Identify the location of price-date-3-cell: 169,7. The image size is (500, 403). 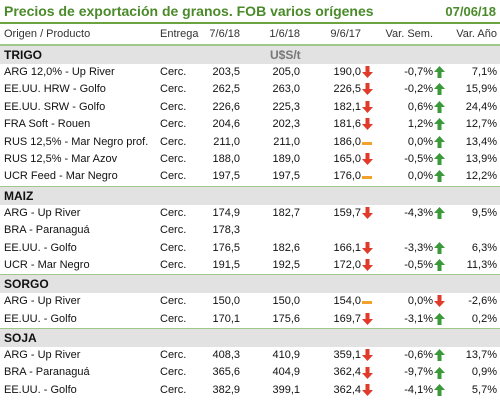
(347, 318).